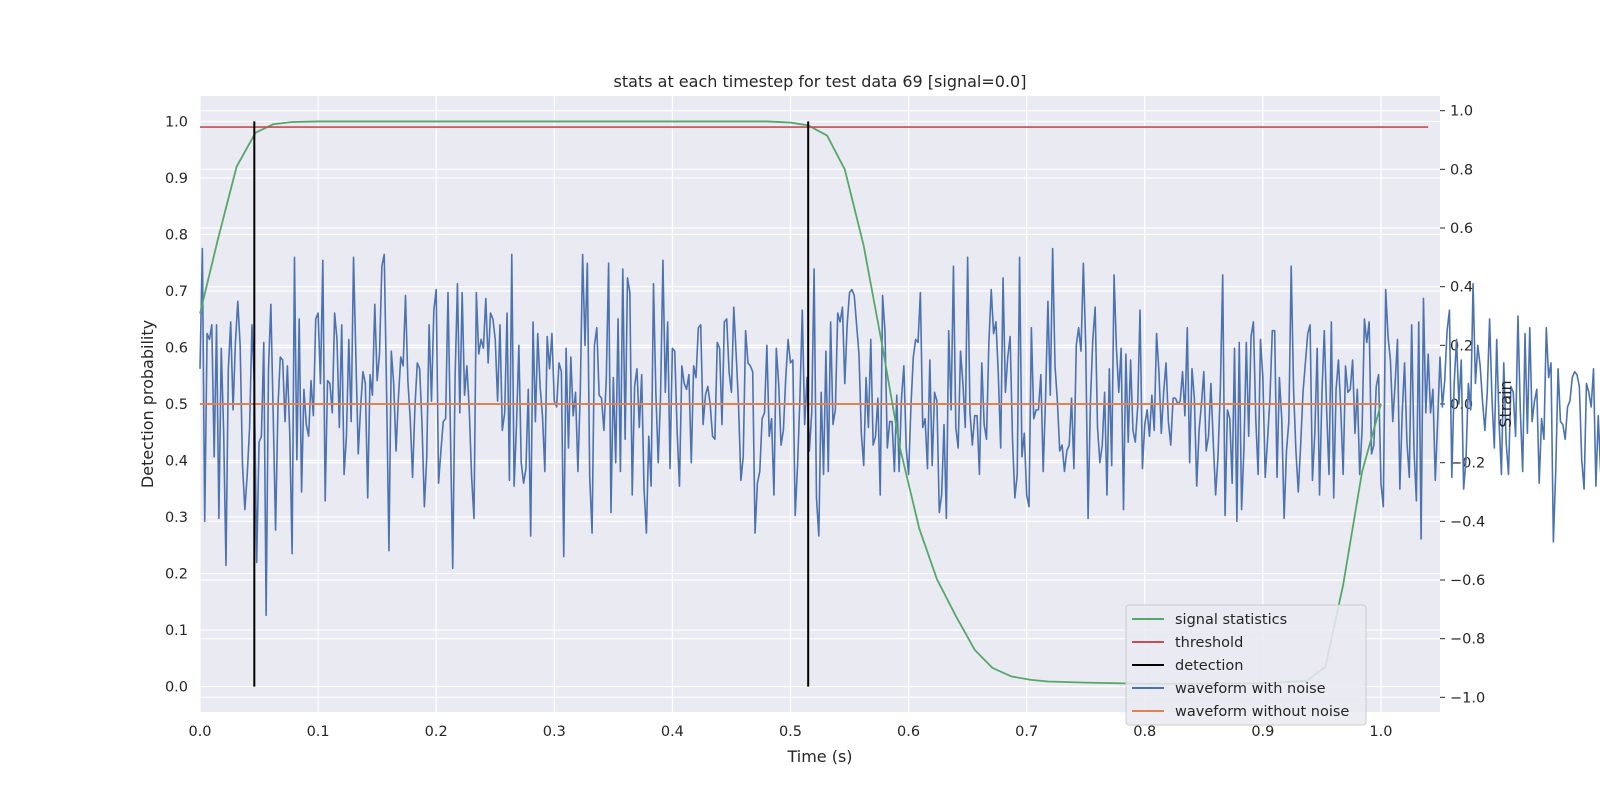 The height and width of the screenshot is (800, 1600). I want to click on y-right-tick-label: −0.2, so click(1467, 464).